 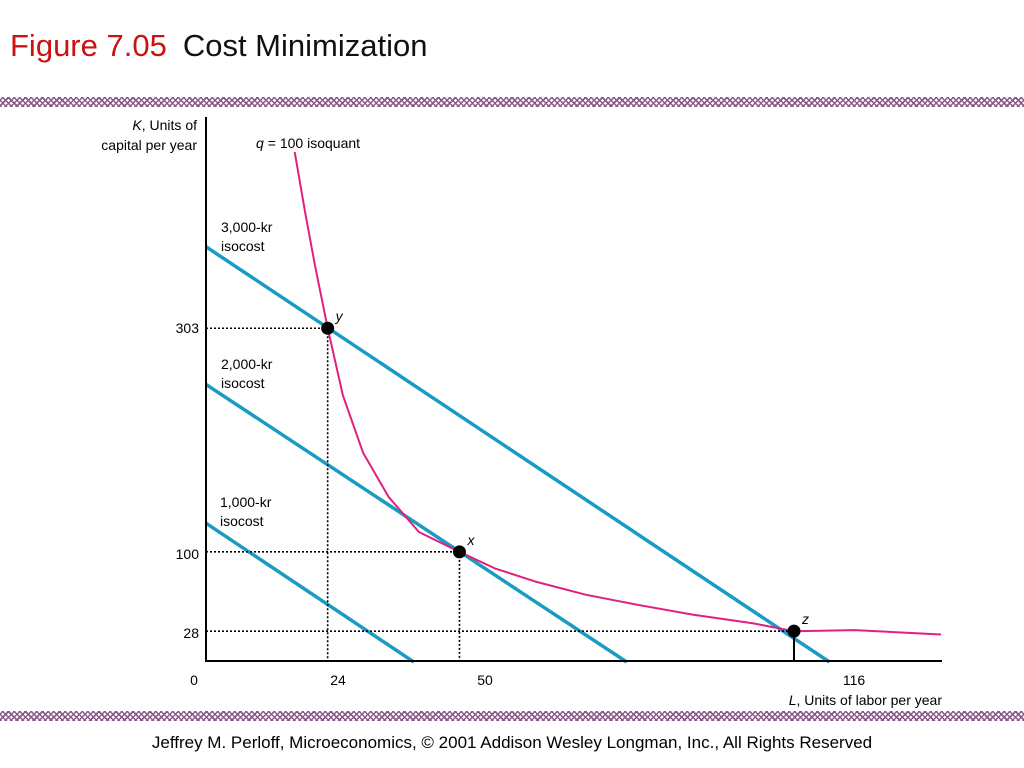 I want to click on point-z, so click(x=794, y=631).